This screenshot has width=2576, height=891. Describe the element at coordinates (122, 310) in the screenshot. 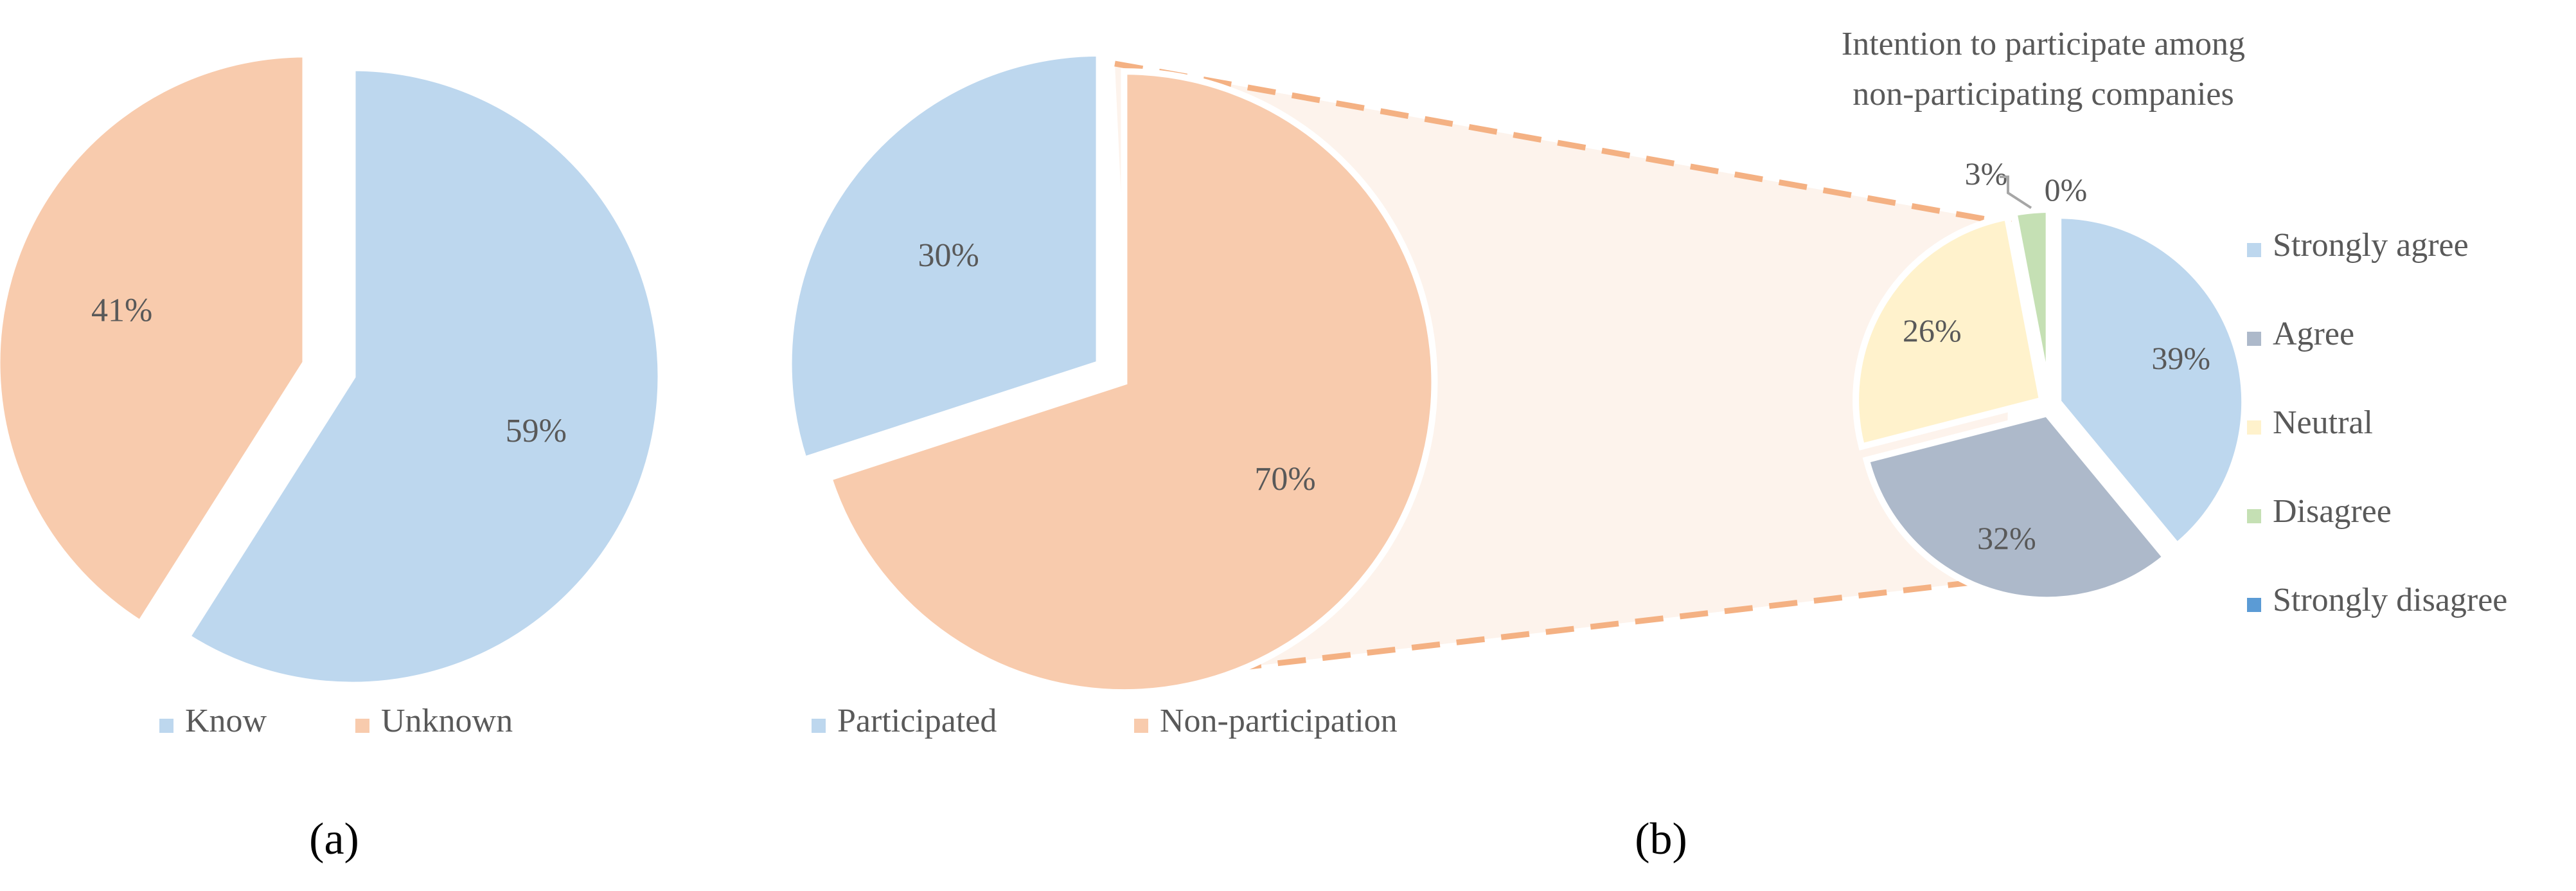

I see `data-label-unknown: 41%` at that location.